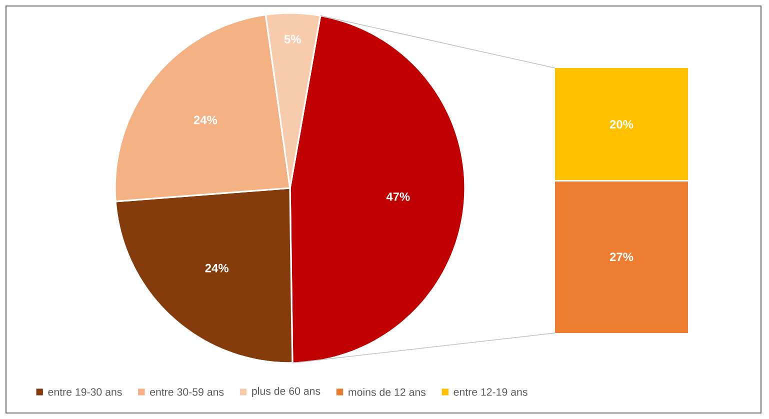 The image size is (769, 419). I want to click on data-label: 20%, so click(622, 124).